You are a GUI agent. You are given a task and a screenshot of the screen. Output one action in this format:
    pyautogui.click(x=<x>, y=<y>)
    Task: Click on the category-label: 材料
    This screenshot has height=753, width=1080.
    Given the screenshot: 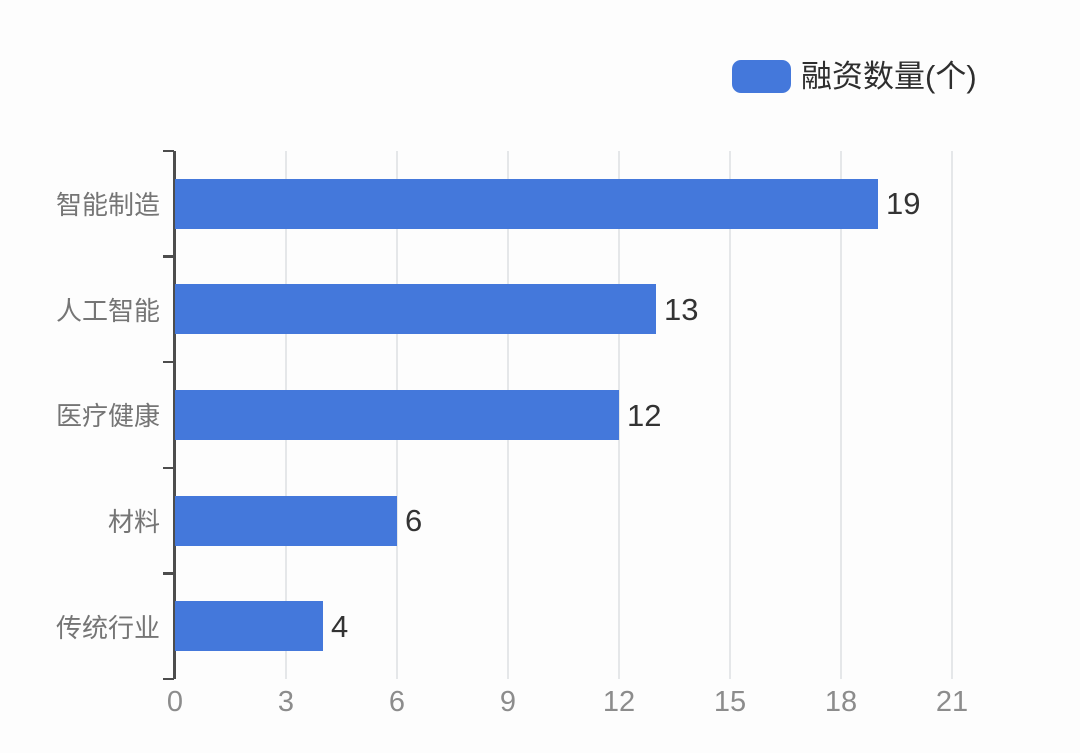 What is the action you would take?
    pyautogui.click(x=133, y=522)
    